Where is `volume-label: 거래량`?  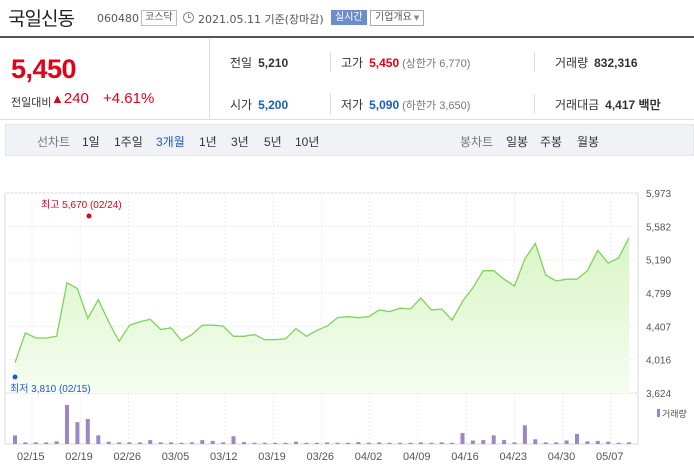
volume-label: 거래량 is located at coordinates (572, 63).